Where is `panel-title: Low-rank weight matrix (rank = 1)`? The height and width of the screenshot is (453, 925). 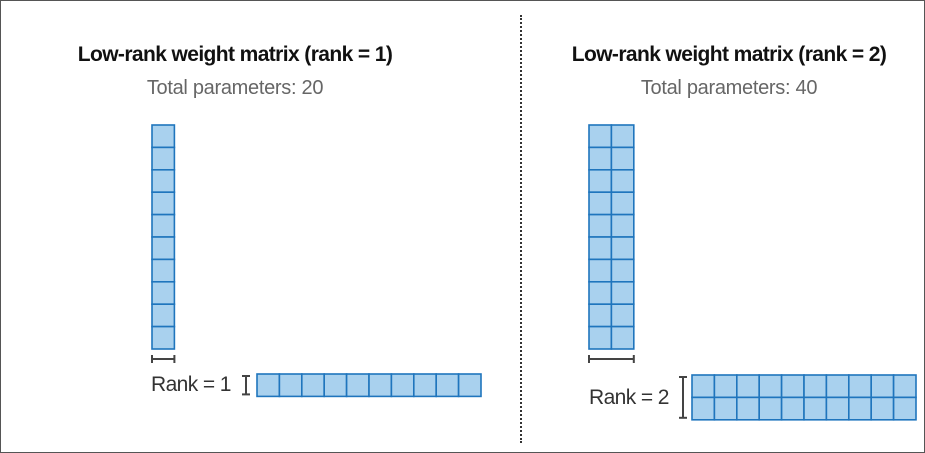
panel-title: Low-rank weight matrix (rank = 1) is located at coordinates (235, 54).